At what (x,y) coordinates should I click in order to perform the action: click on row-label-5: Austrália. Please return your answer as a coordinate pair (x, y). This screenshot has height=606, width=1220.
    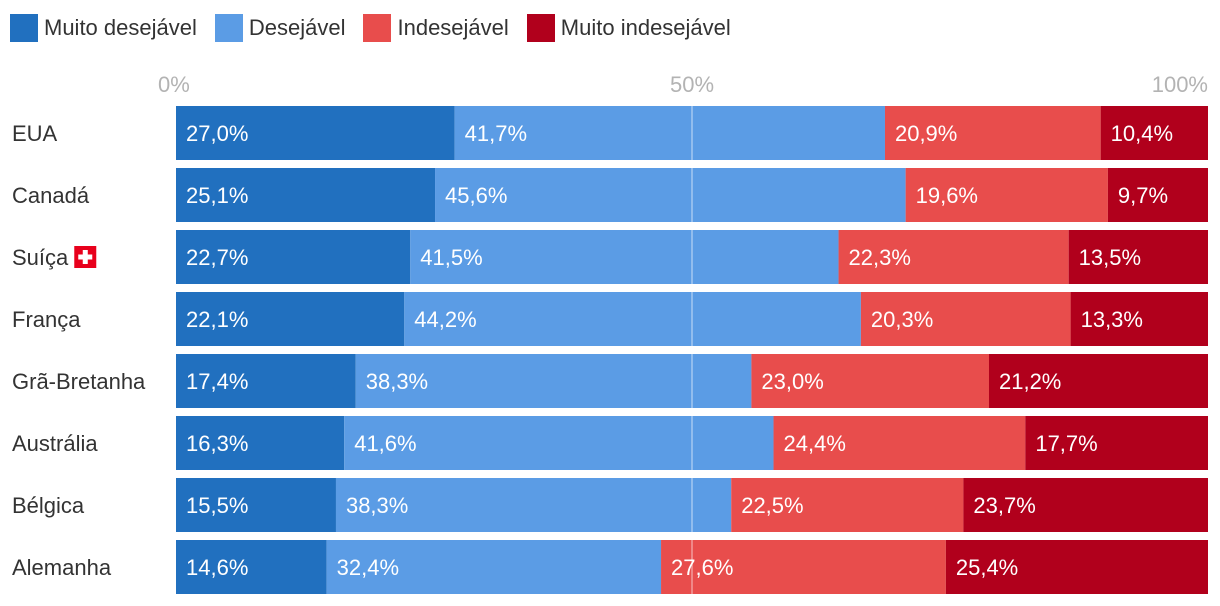
    Looking at the image, I should click on (55, 443).